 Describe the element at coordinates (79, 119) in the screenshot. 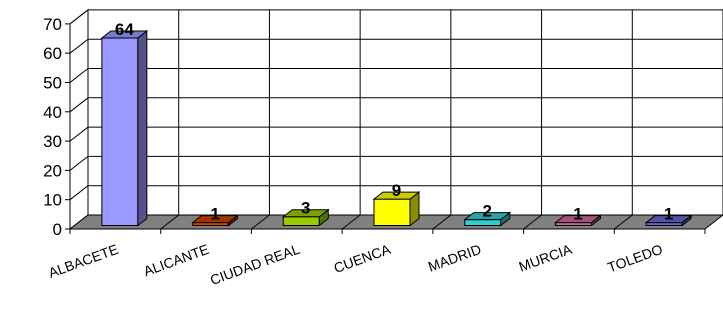

I see `side-wall` at that location.